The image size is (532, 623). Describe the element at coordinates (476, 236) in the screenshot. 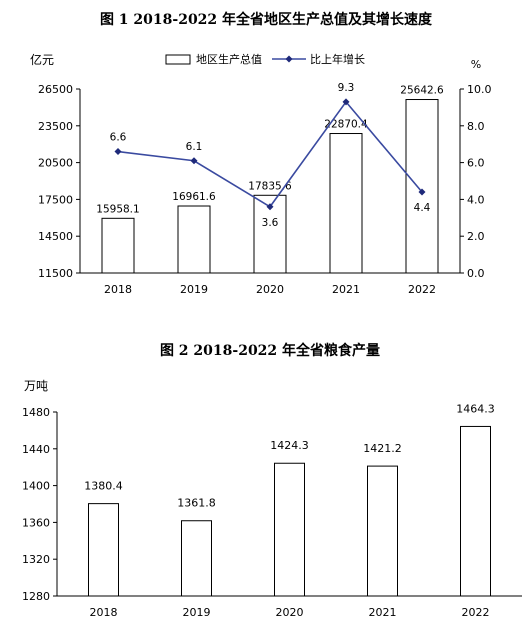

I see `right-tick-label: 2.0` at that location.